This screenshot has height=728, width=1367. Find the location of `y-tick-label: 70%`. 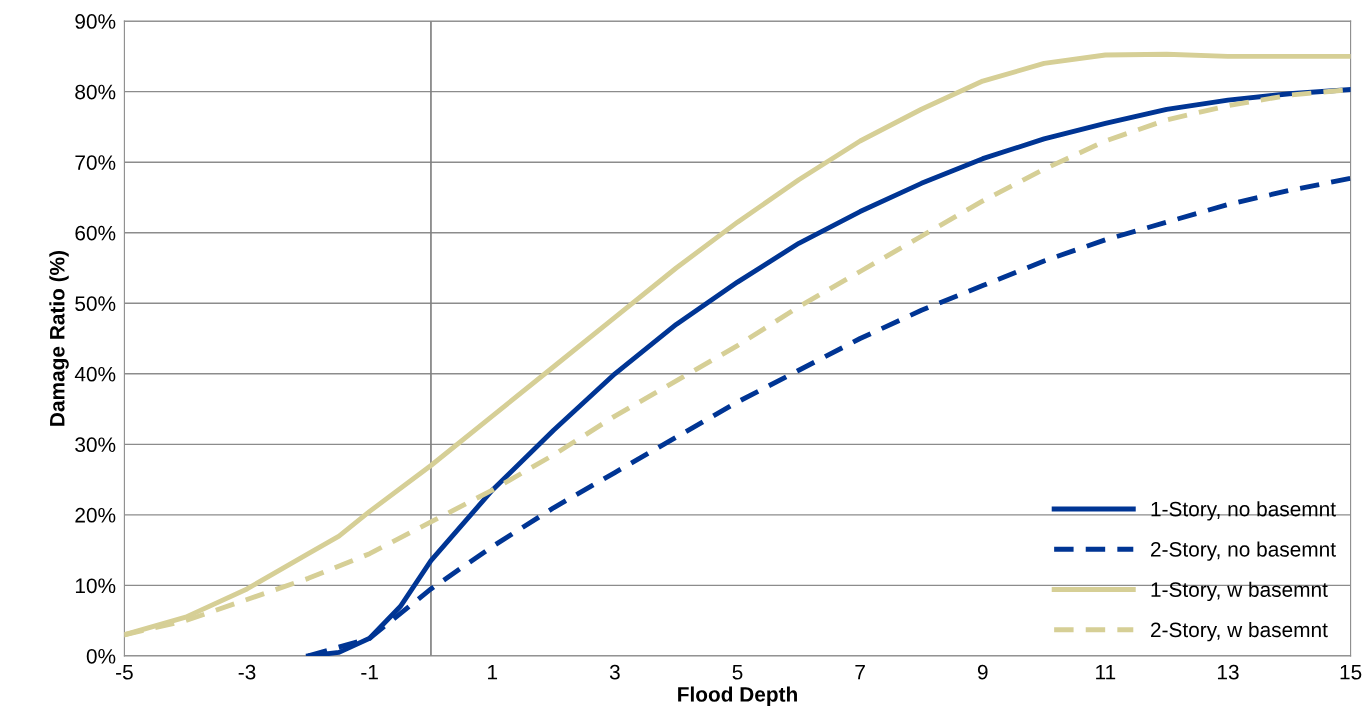

y-tick-label: 70% is located at coordinates (95, 162).